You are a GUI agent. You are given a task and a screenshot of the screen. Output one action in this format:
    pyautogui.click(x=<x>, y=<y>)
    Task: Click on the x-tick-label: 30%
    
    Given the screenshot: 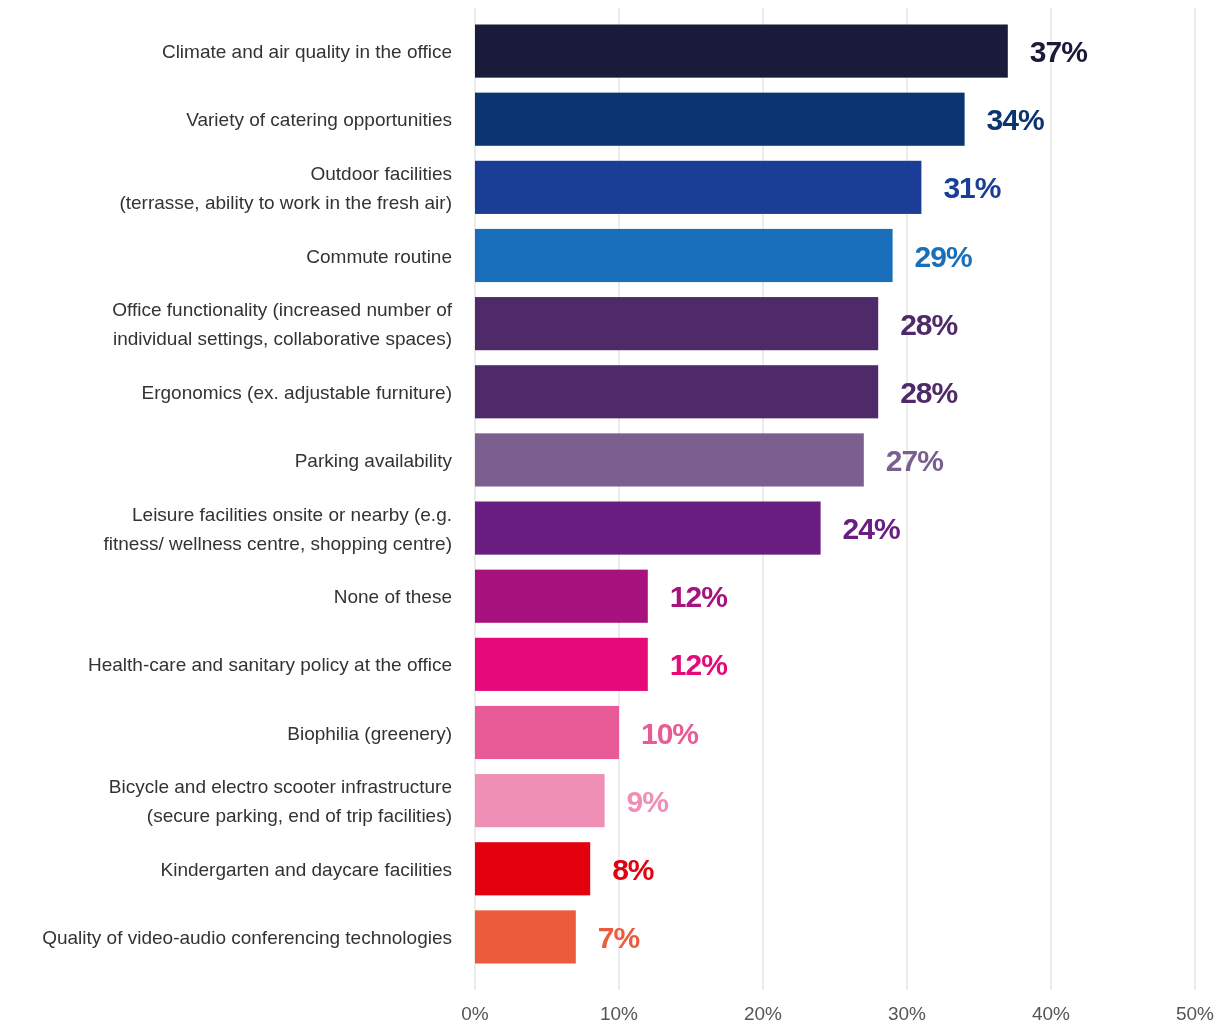 What is the action you would take?
    pyautogui.click(x=907, y=1013)
    